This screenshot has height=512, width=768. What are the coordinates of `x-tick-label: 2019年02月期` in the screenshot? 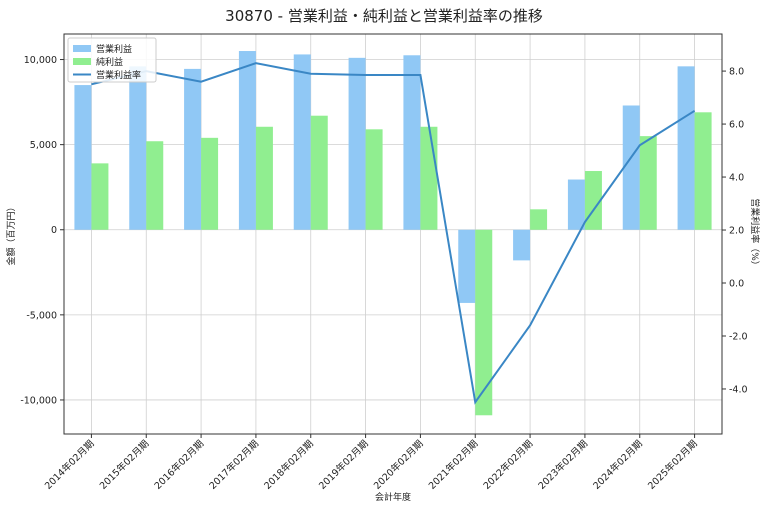 It's located at (343, 465).